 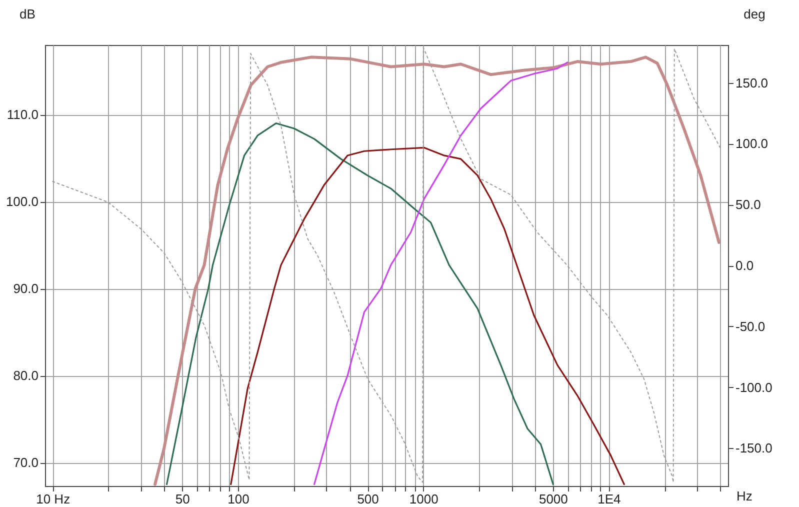 What do you see at coordinates (28, 14) in the screenshot?
I see `y-axis-title: dB` at bounding box center [28, 14].